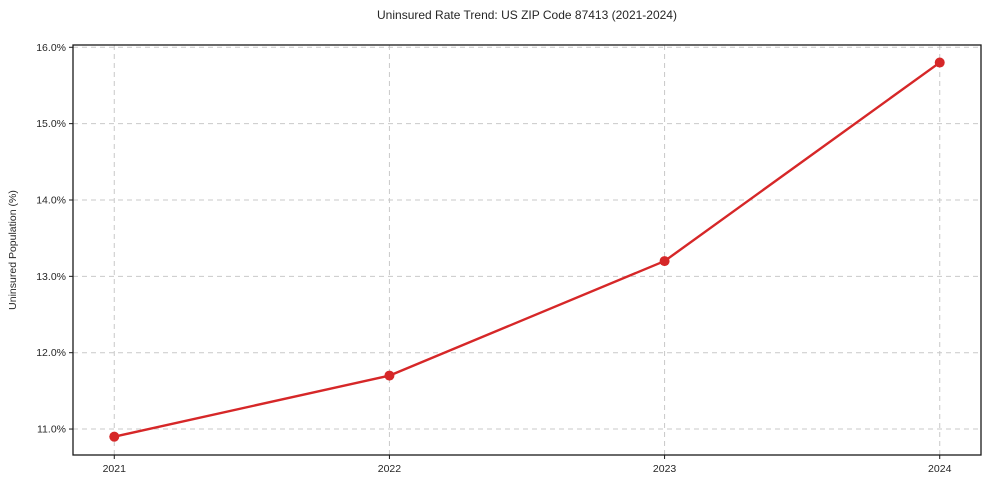 This screenshot has height=490, width=989. Describe the element at coordinates (940, 469) in the screenshot. I see `x-tick-label: 2024` at that location.